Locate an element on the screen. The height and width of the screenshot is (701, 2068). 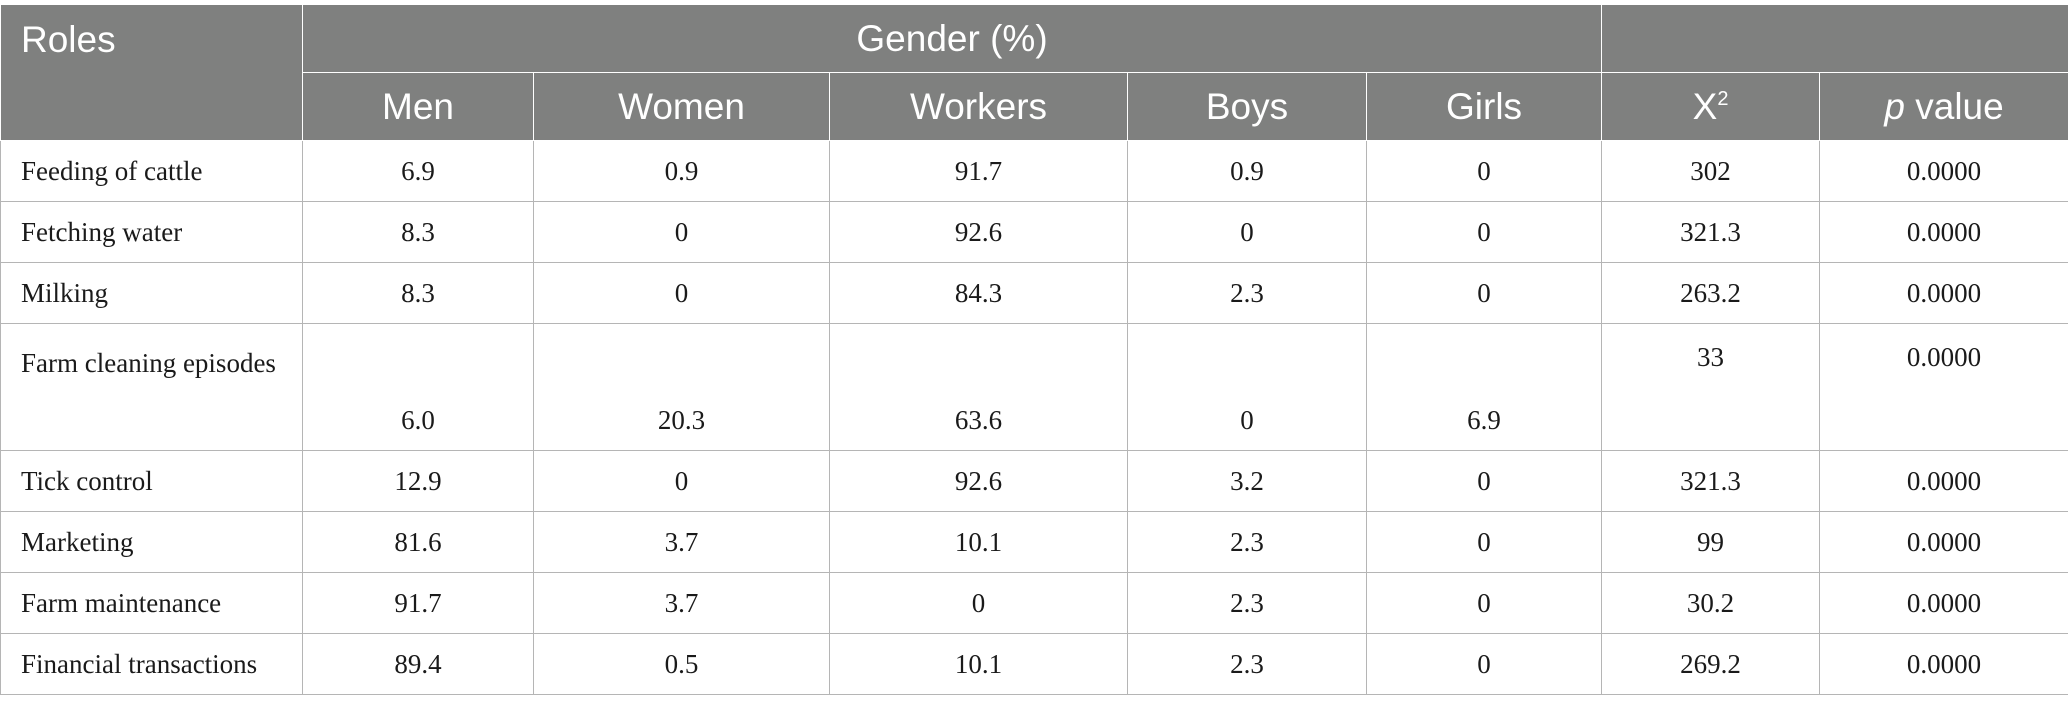
header-chi-square: X2 is located at coordinates (1711, 106).